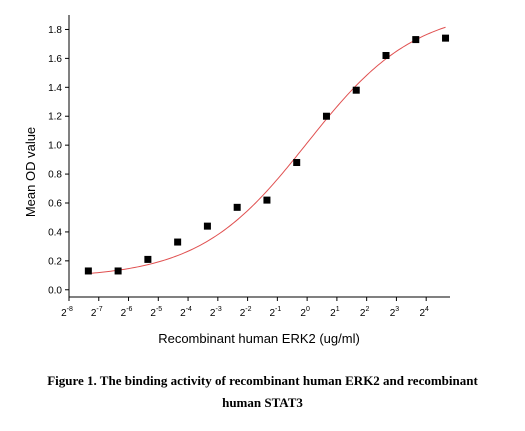 This screenshot has height=431, width=525. What do you see at coordinates (58, 160) in the screenshot?
I see `y-axis-ticks: 0.0 0.2 0.4 0.6 0.8 1.0 1.2 1.4 1.6 1.8` at bounding box center [58, 160].